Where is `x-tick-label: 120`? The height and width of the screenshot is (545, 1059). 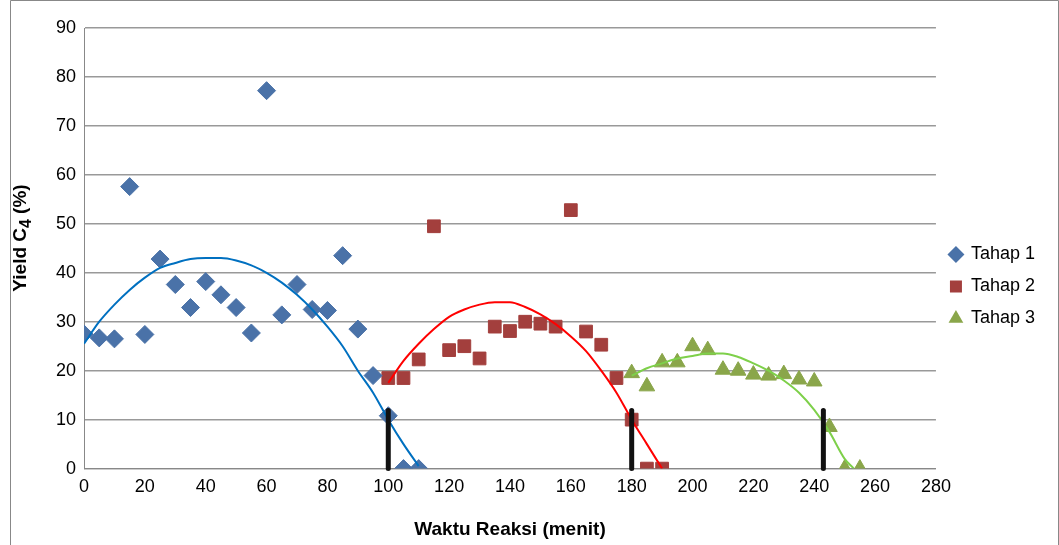
x-tick-label: 120 is located at coordinates (449, 486).